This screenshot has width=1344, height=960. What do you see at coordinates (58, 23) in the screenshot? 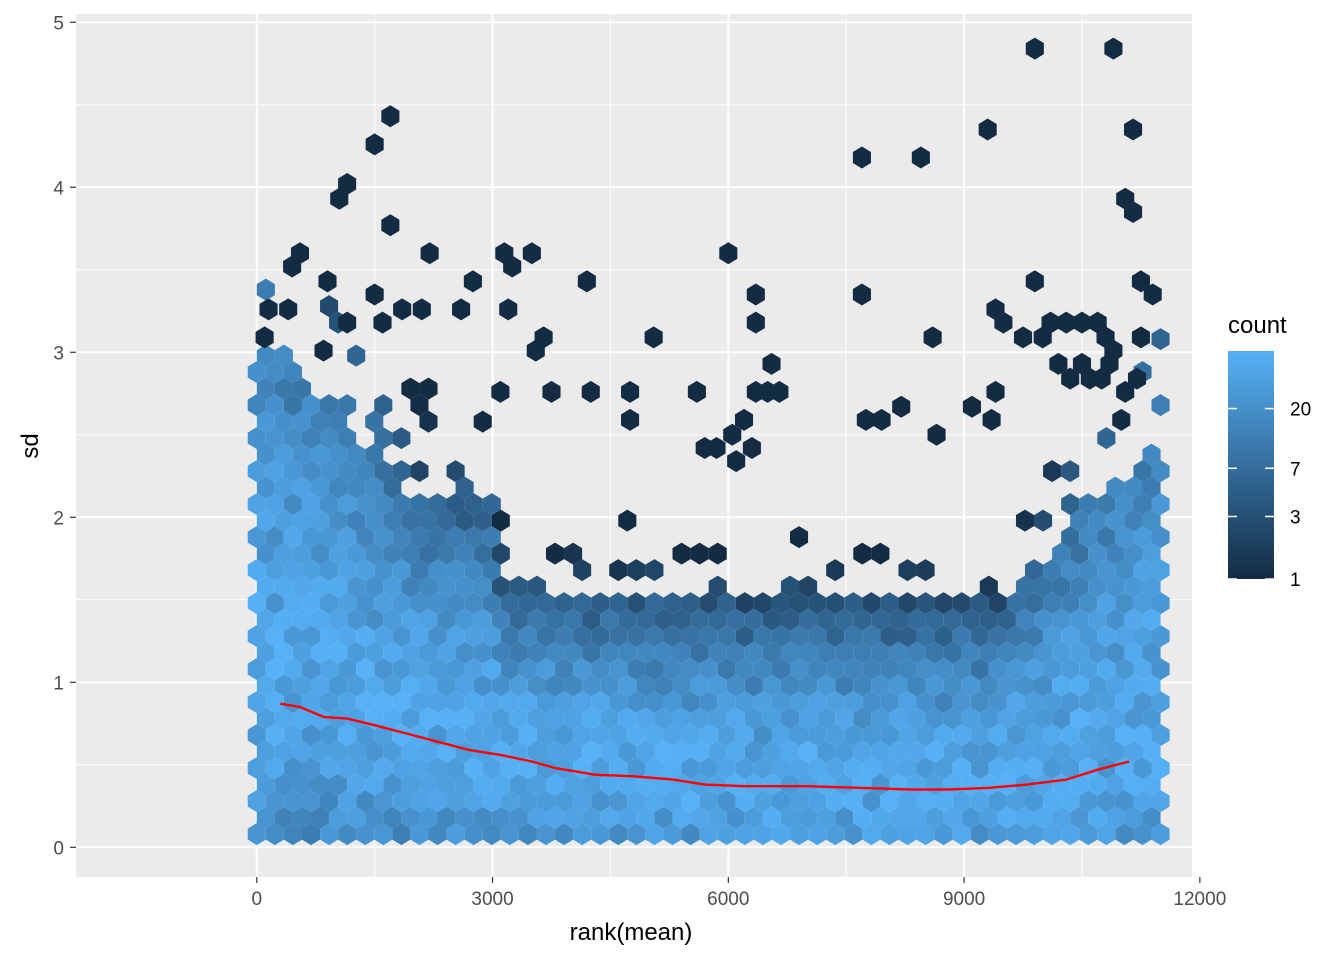
I see `y-tick-label: 5` at bounding box center [58, 23].